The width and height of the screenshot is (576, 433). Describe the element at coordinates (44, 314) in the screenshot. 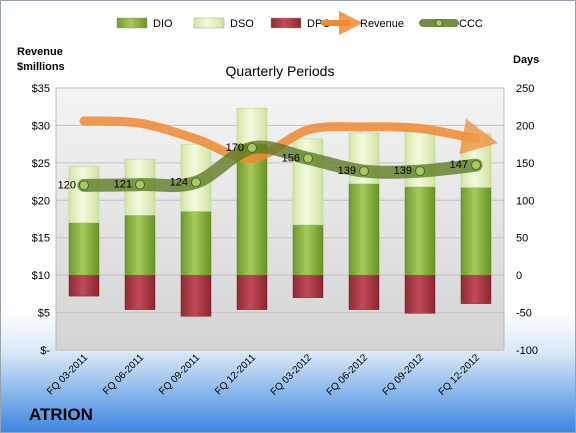

I see `left-tick-label: $5` at that location.